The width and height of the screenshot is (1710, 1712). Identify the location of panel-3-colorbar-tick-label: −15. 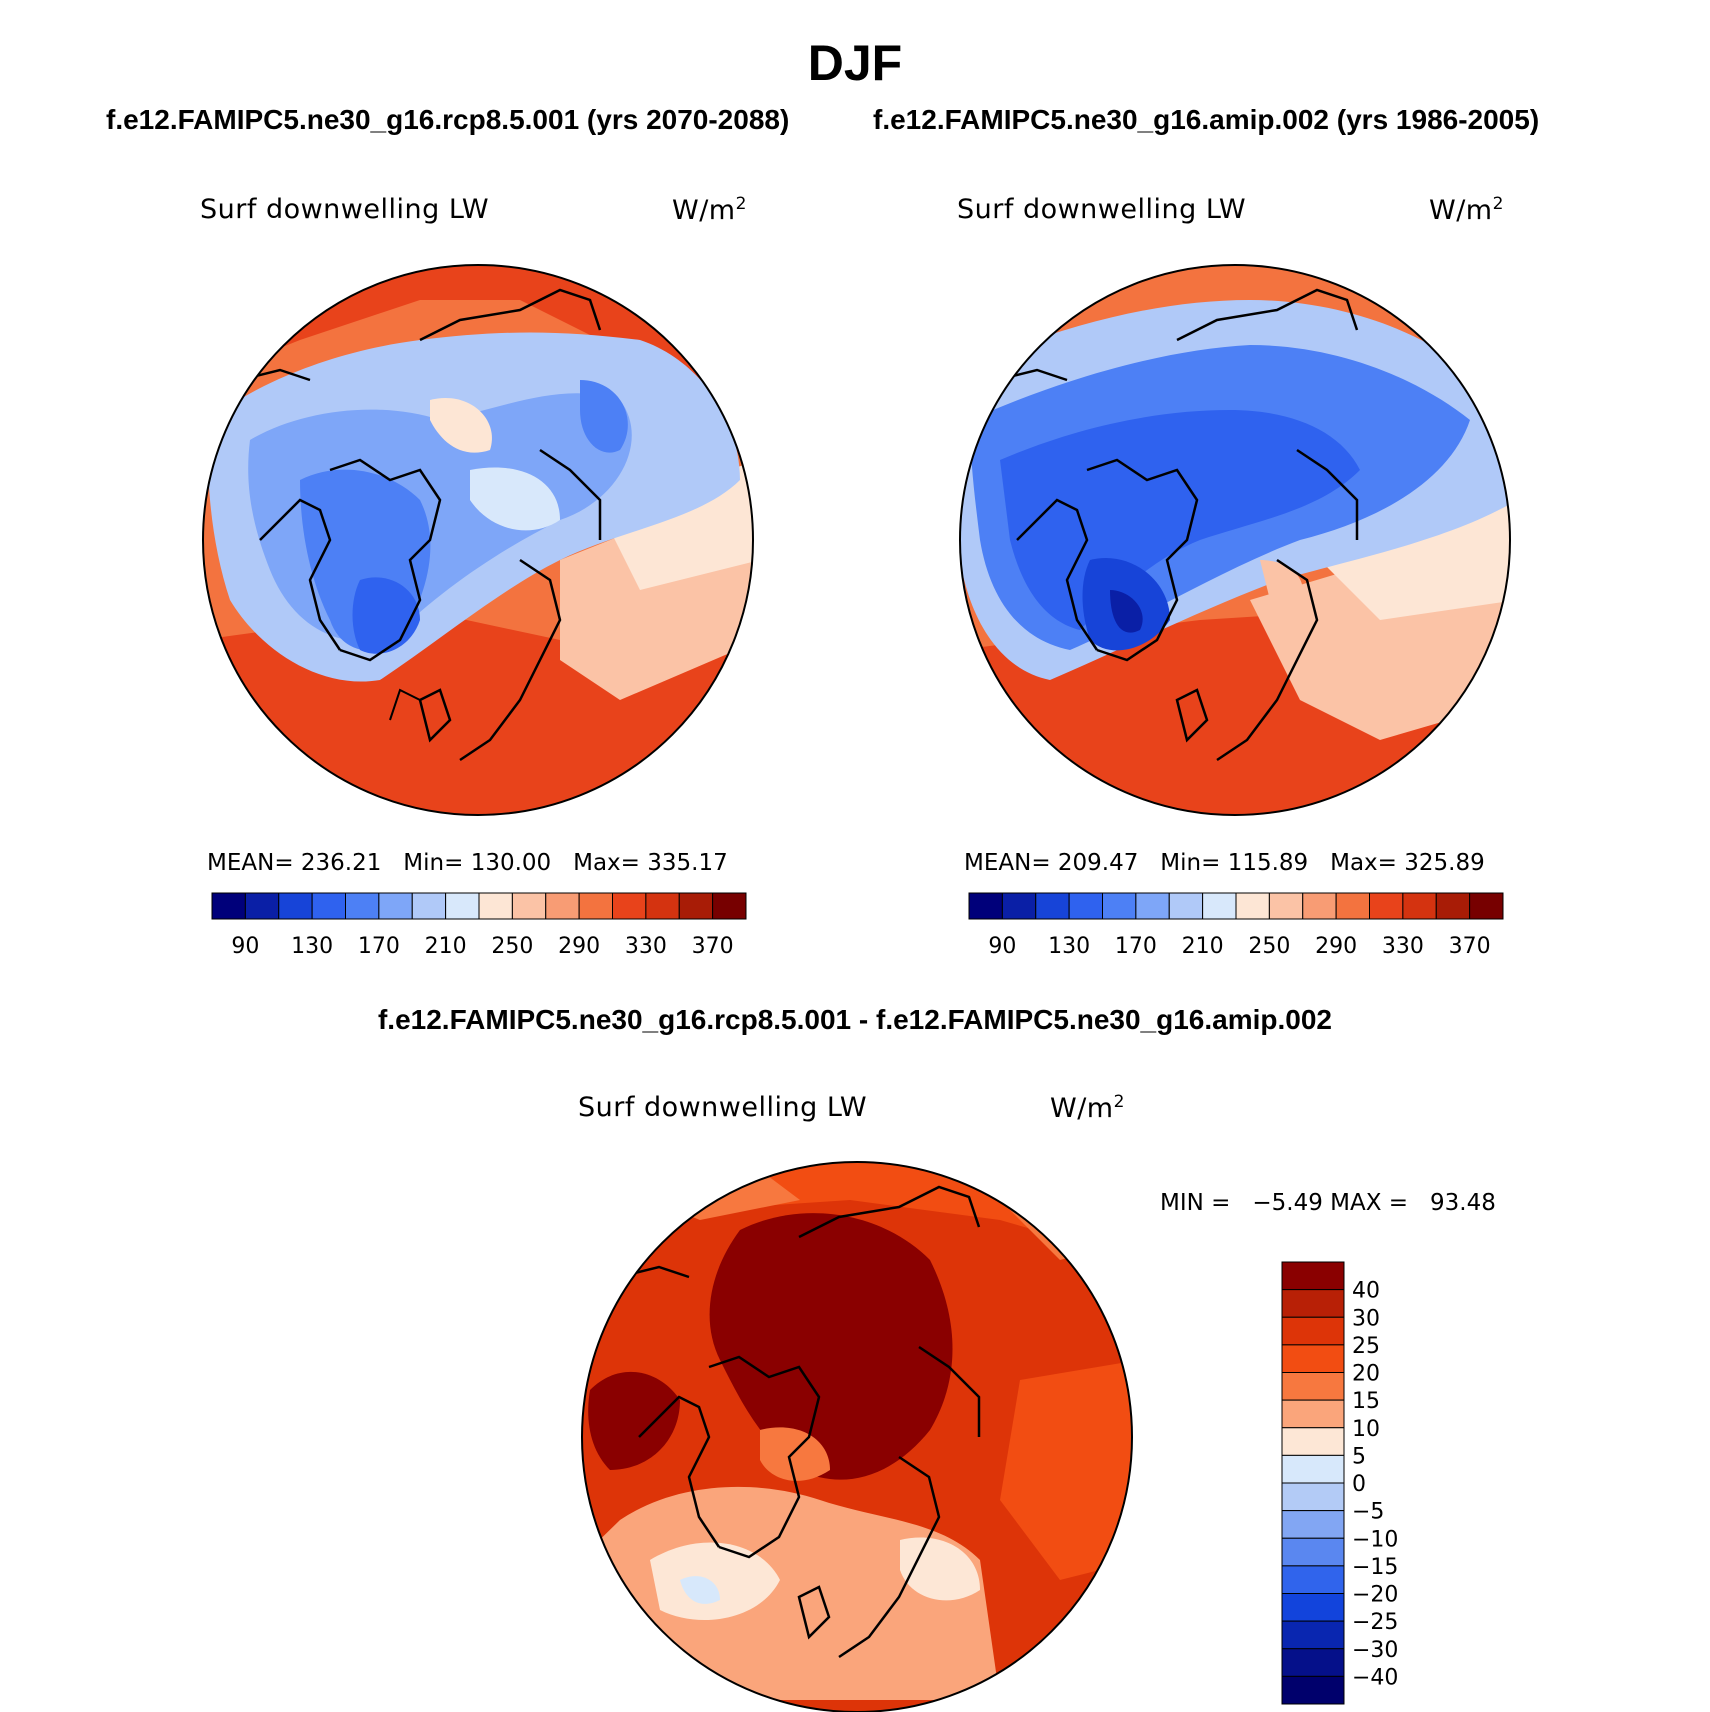
(1375, 1567).